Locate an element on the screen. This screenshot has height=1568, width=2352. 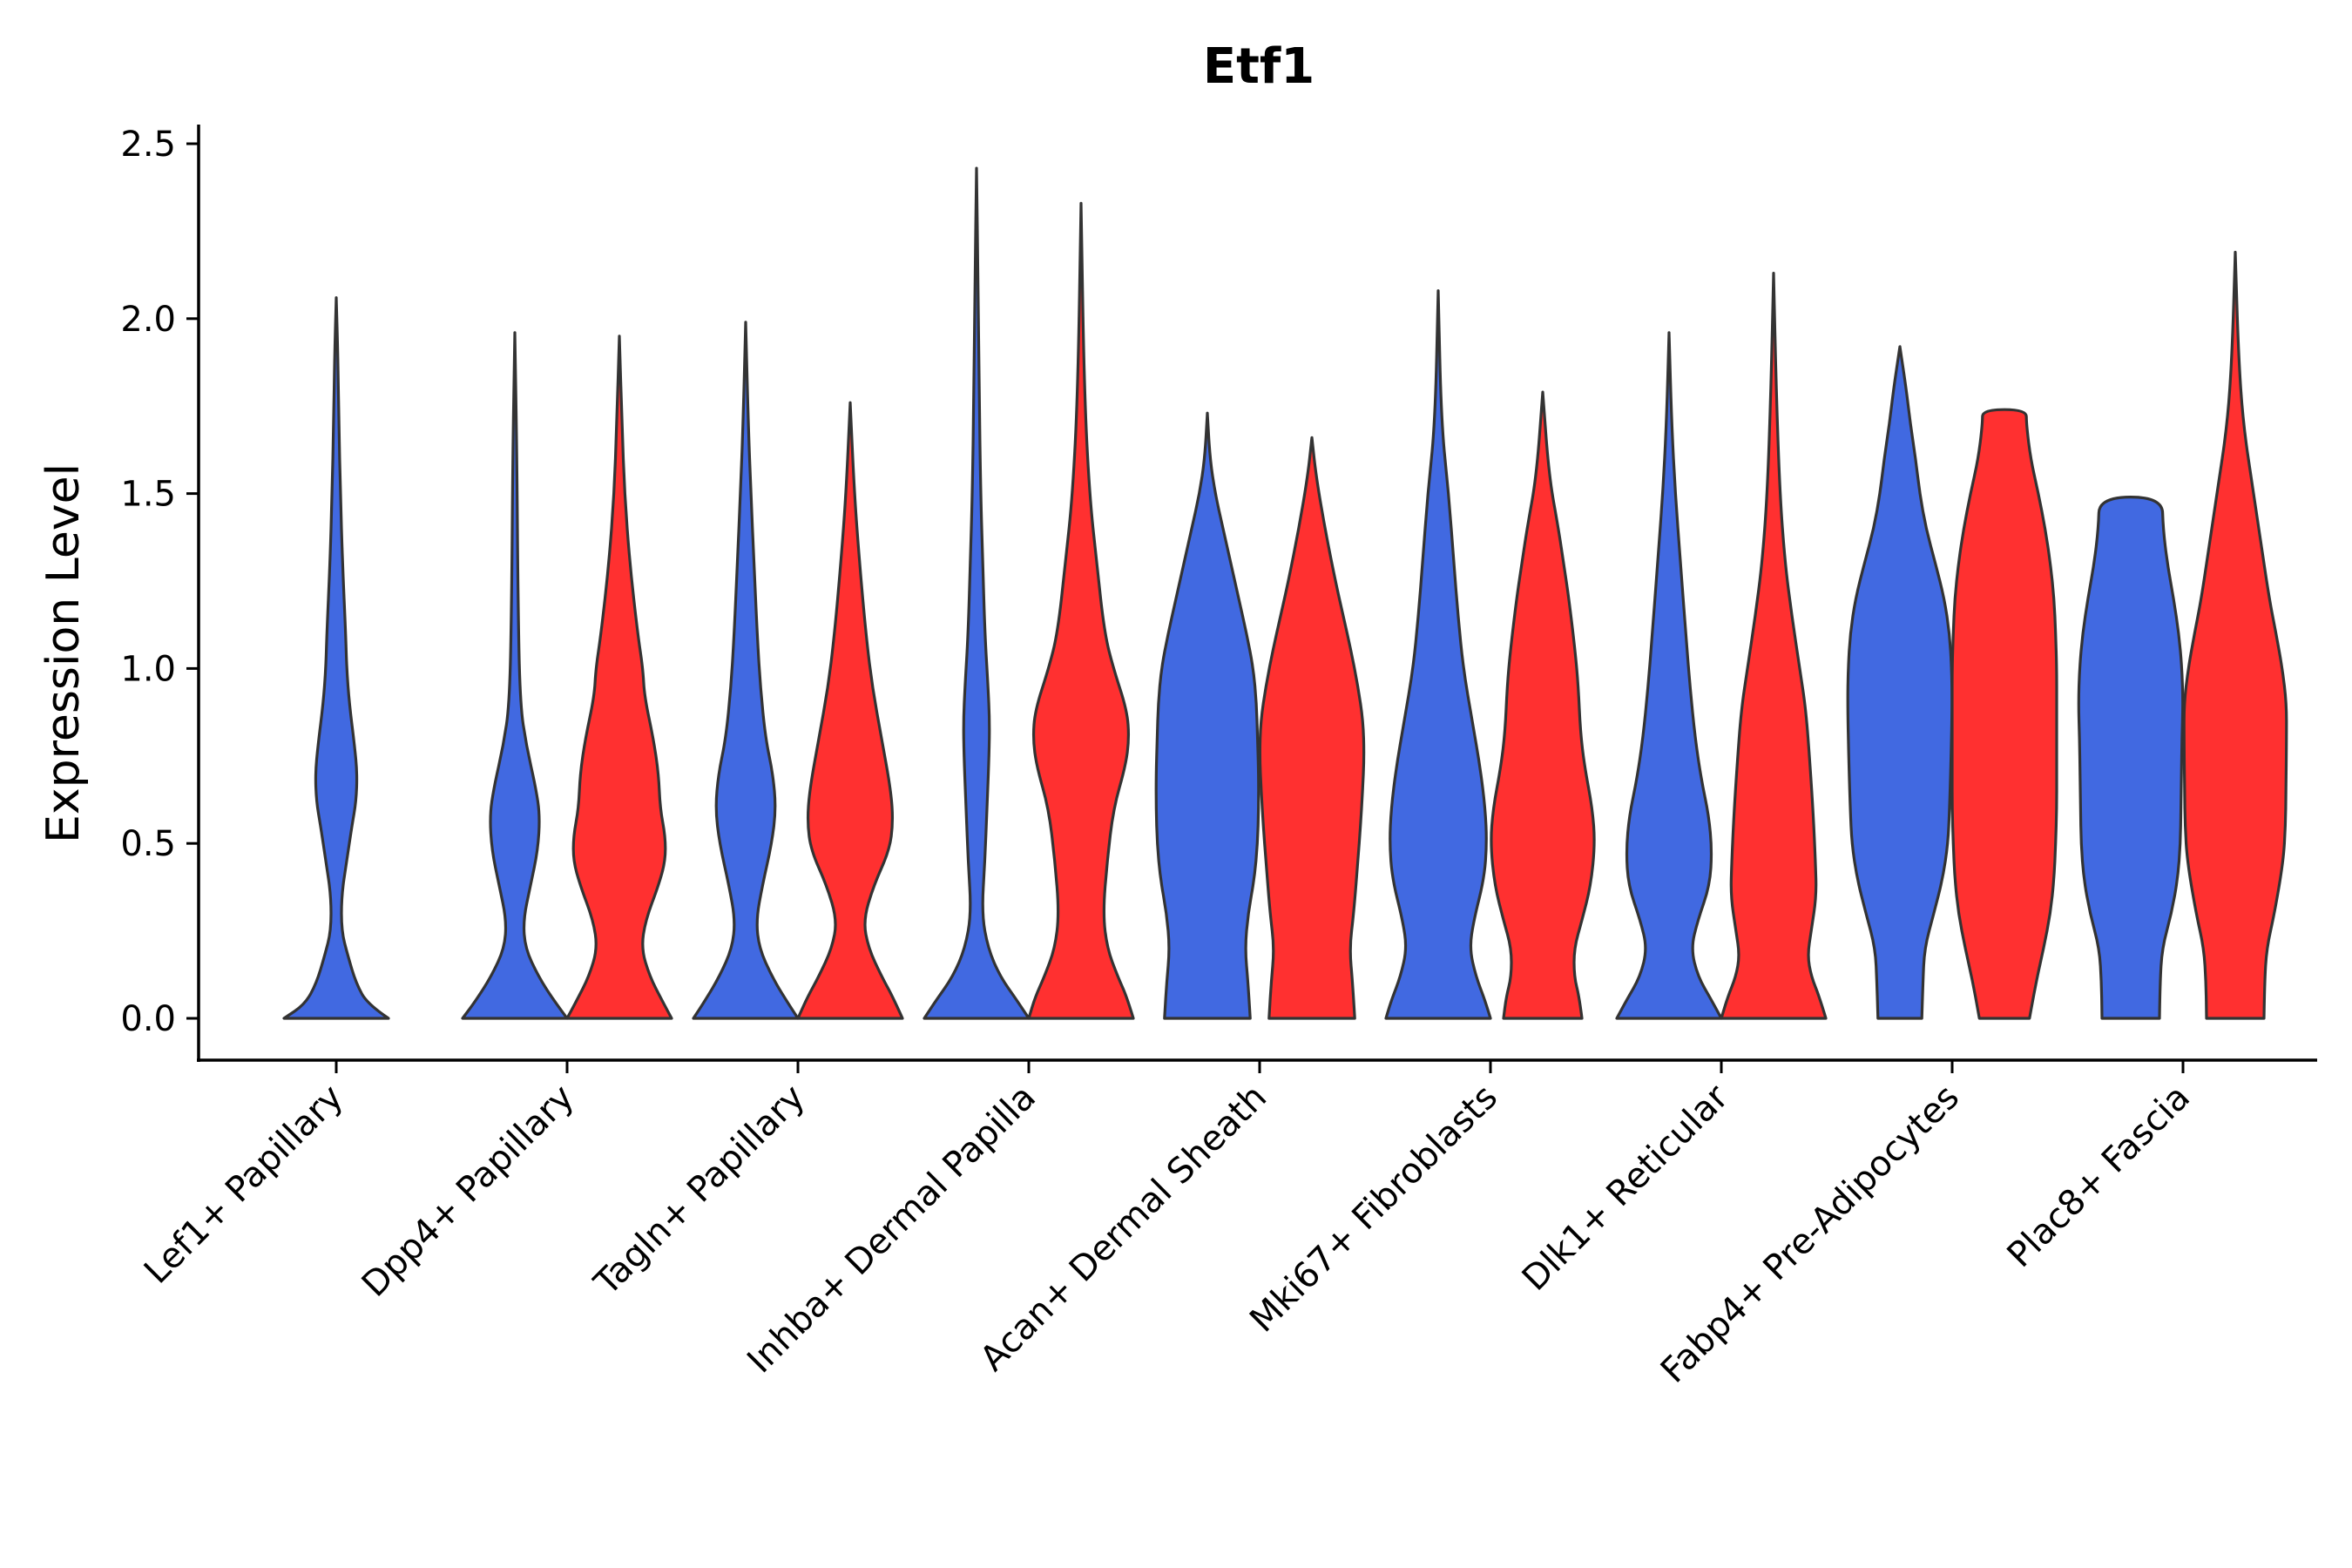
y-axis-label: Expression Level is located at coordinates (64, 653).